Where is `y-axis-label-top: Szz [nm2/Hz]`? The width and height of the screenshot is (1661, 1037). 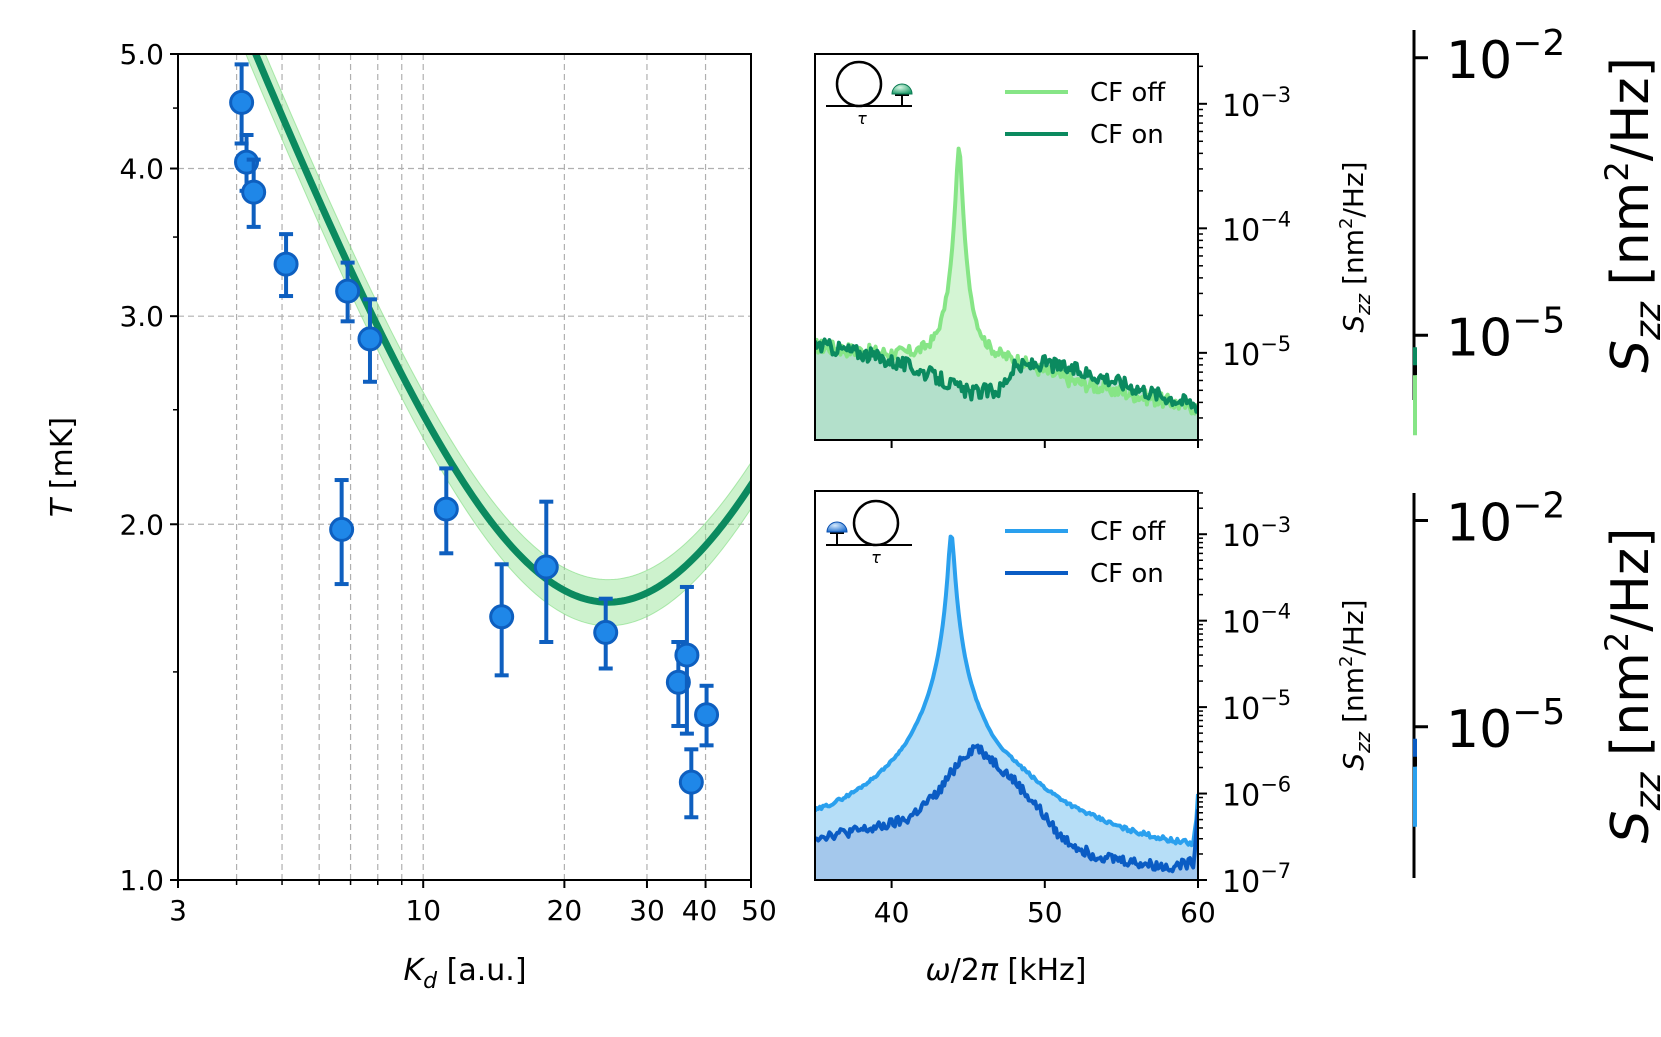
y-axis-label-top: Szz [nm2/Hz] is located at coordinates (1355, 246).